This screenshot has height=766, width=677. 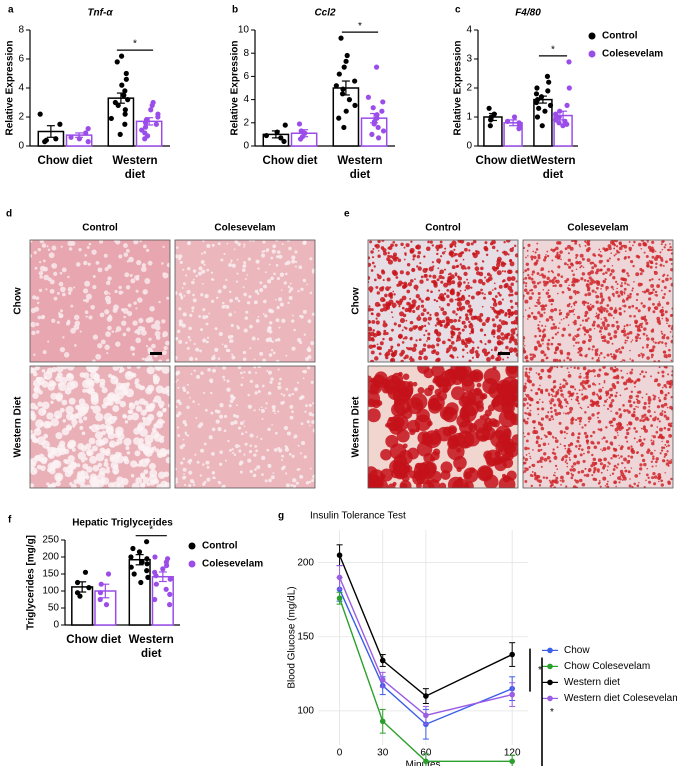 What do you see at coordinates (122, 523) in the screenshot?
I see `chart-title: Hepatic Triglycerides` at bounding box center [122, 523].